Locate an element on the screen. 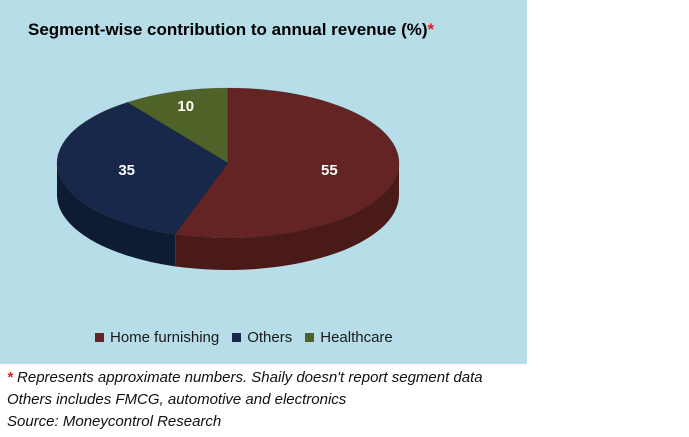 The height and width of the screenshot is (437, 689). pie-slice-healthcare is located at coordinates (177, 125).